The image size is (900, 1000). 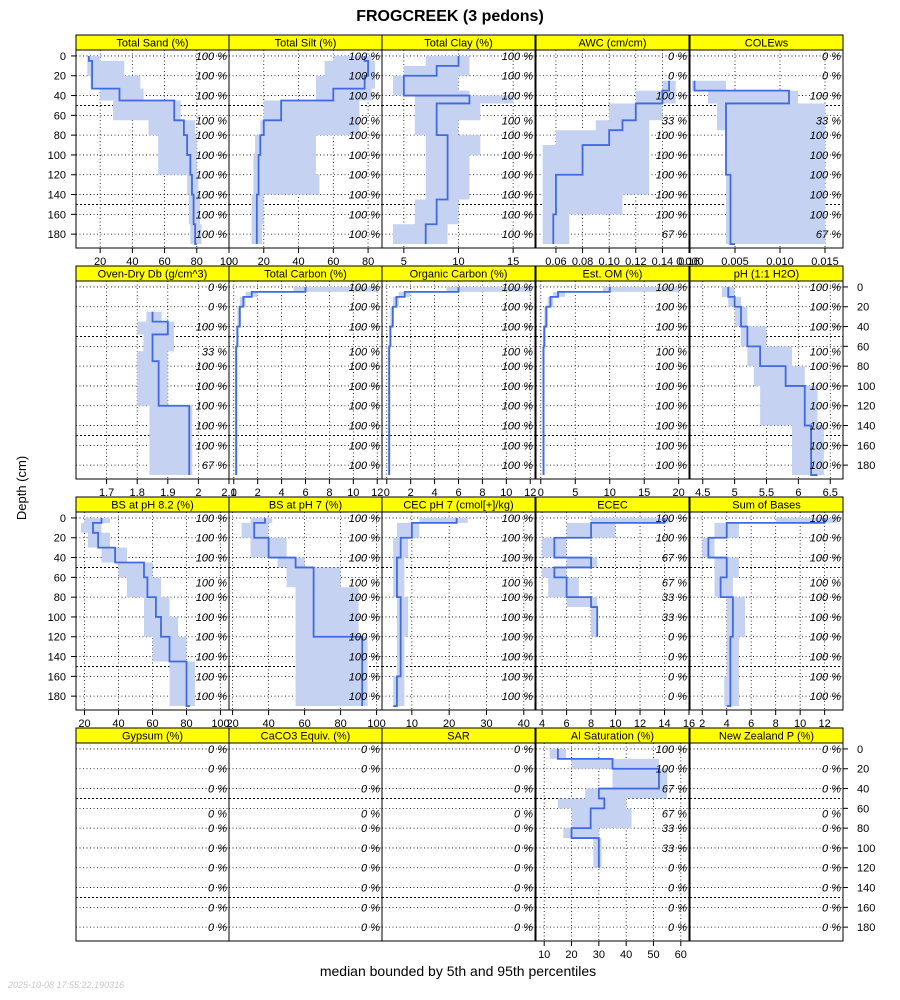 What do you see at coordinates (306, 44) in the screenshot?
I see `panel-total-silt-strip-label: Total Silt (%)` at bounding box center [306, 44].